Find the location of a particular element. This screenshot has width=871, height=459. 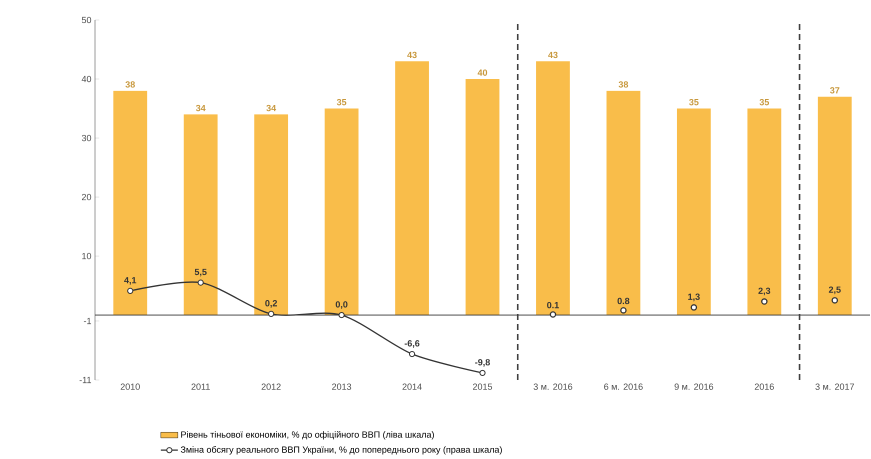

data-label: 0,0 is located at coordinates (342, 305).